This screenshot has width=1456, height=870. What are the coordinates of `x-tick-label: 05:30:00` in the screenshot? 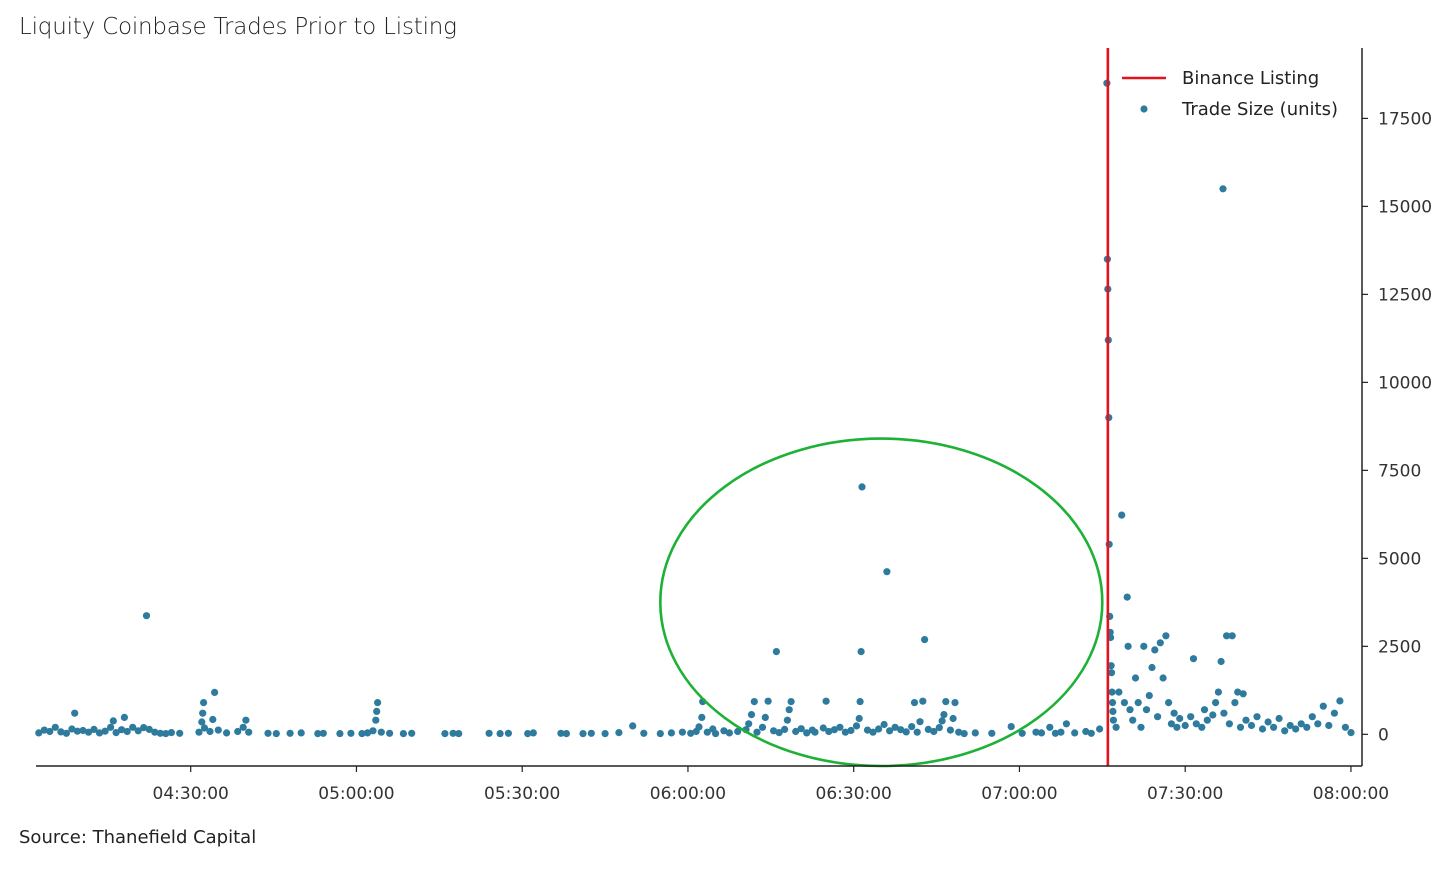 It's located at (522, 794).